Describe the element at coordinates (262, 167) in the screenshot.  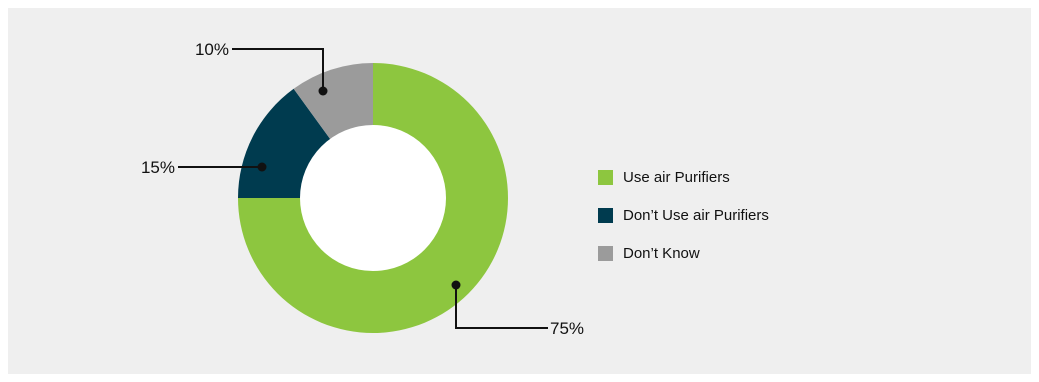
I see `leader-dot-dont-use-air-purifiers` at that location.